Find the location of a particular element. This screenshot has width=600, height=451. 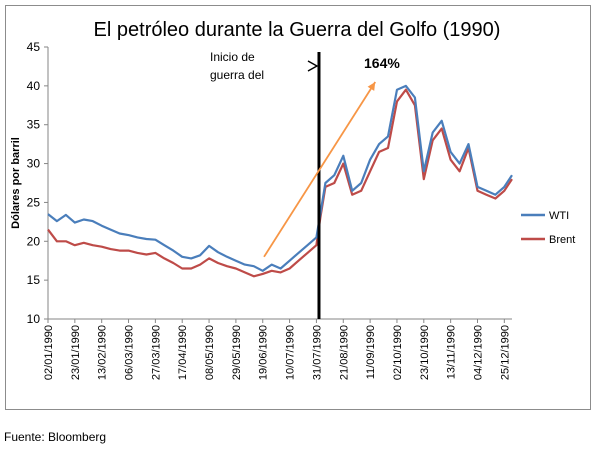

x-tick-label: 29/05/1990 is located at coordinates (237, 352).